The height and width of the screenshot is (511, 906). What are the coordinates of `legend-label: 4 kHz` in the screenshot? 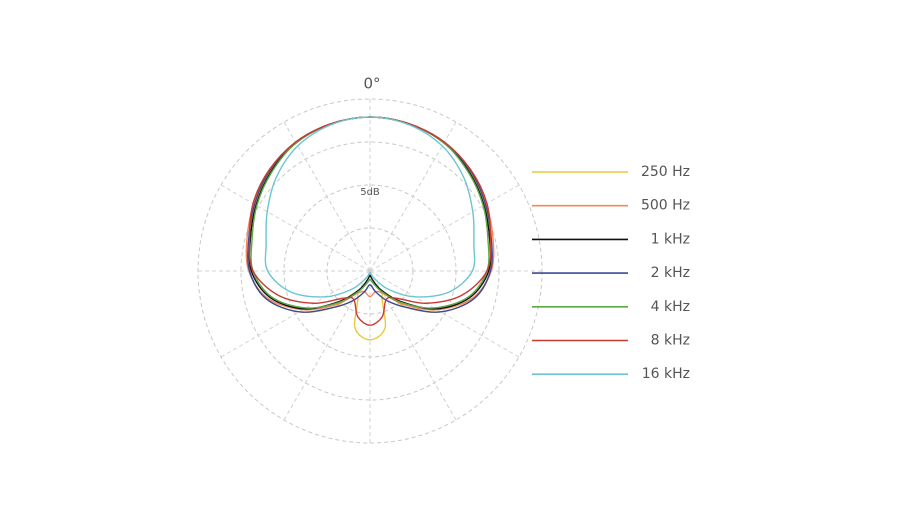 It's located at (670, 307).